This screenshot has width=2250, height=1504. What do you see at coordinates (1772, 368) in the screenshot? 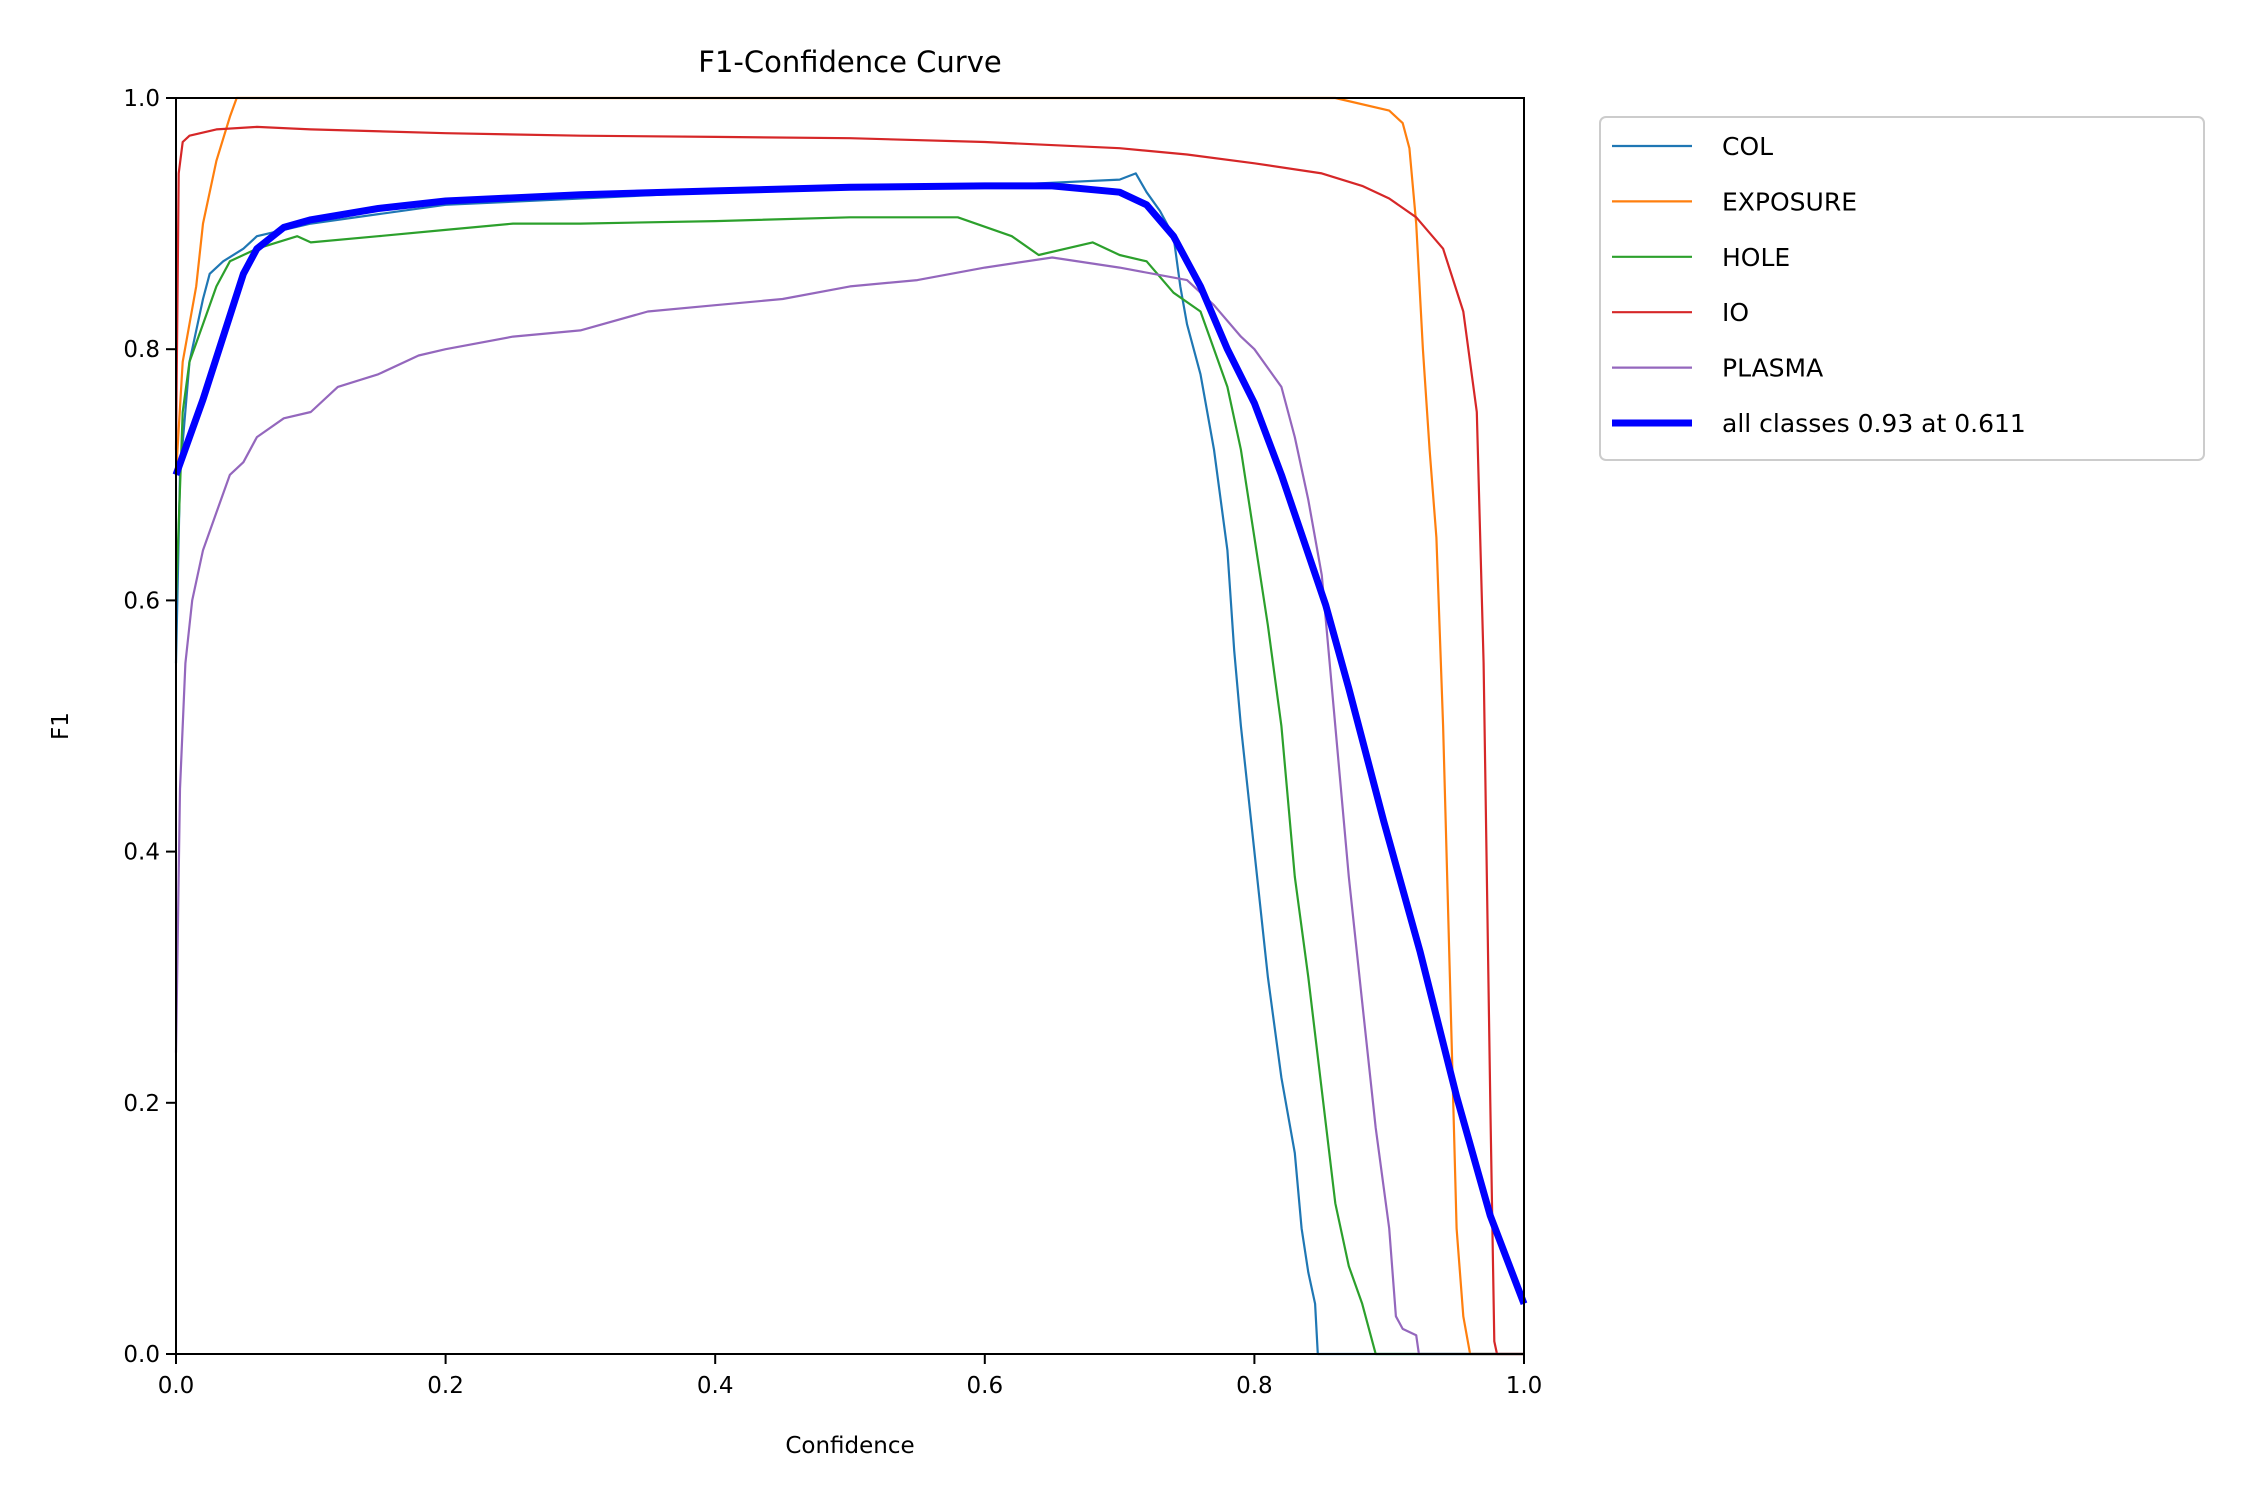
I see `legend-label-plasma: PLASMA` at bounding box center [1772, 368].